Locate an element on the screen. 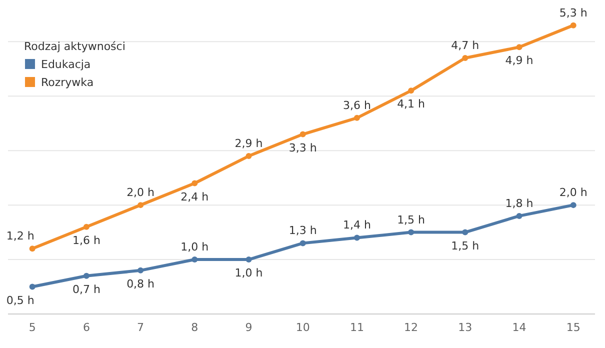 Image resolution: width=605 pixels, height=348 pixels. data-label: 0,5 h is located at coordinates (20, 300).